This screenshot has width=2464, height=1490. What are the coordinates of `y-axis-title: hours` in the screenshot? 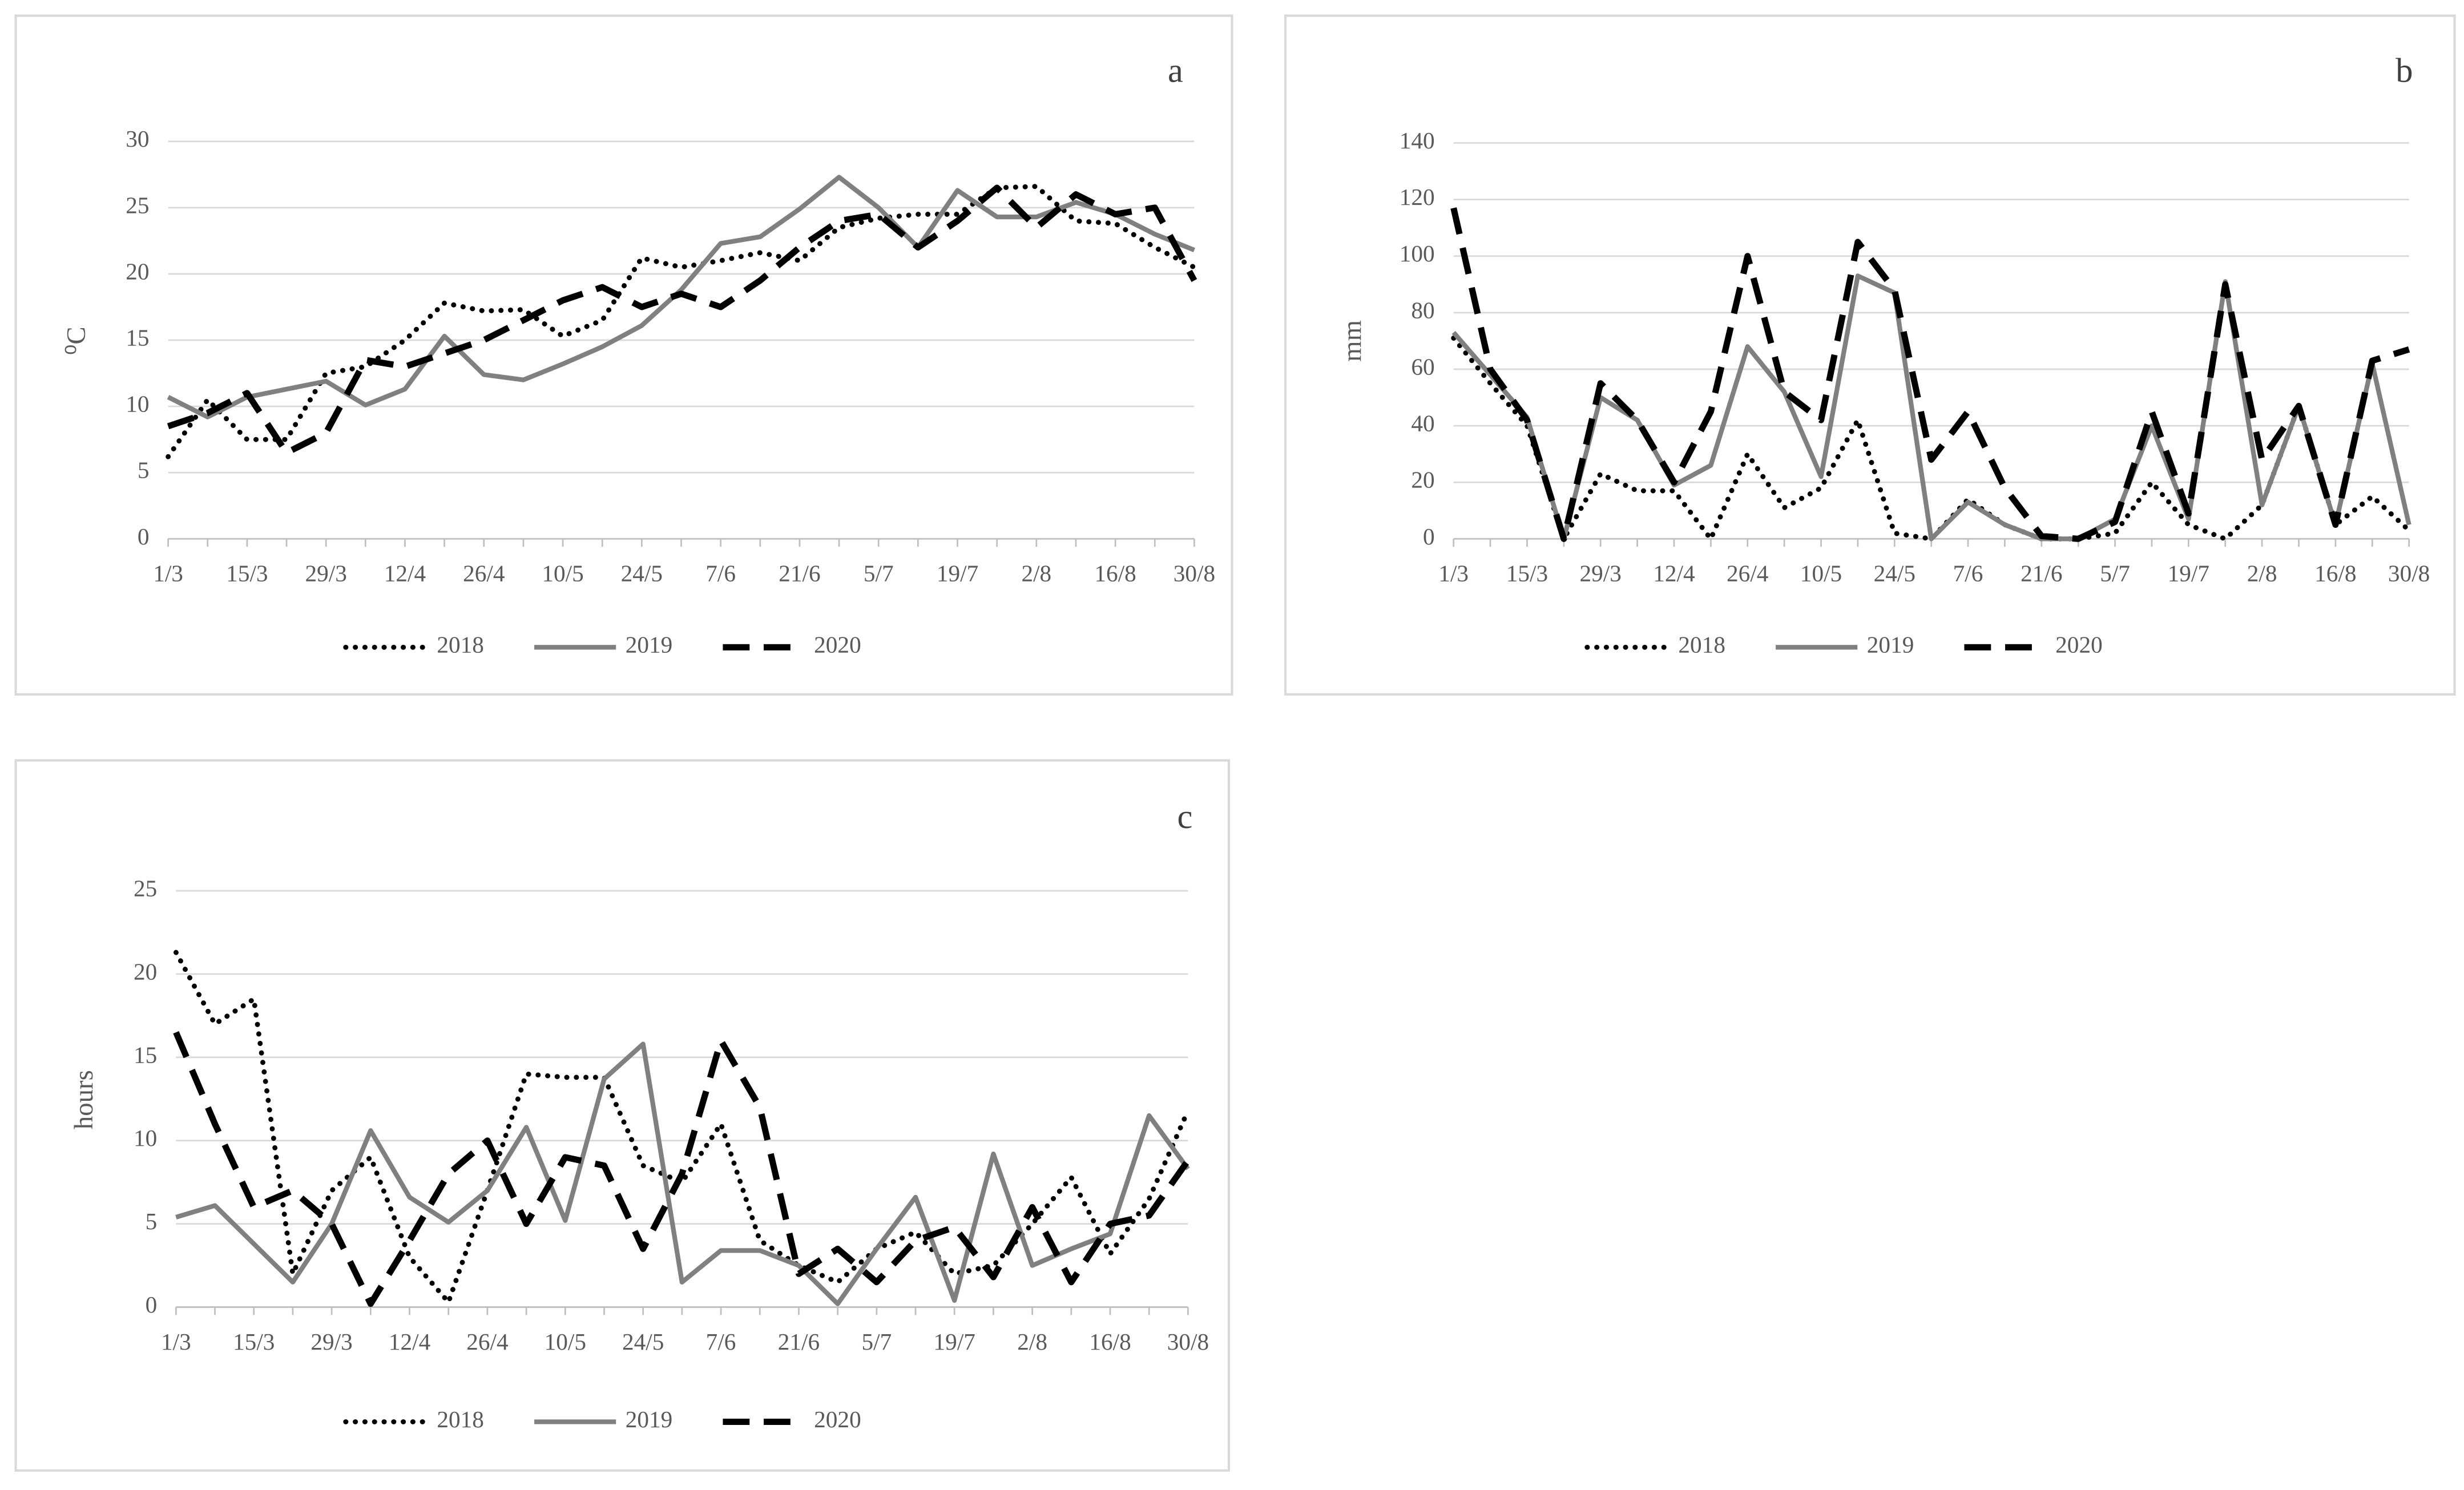 It's located at (84, 1099).